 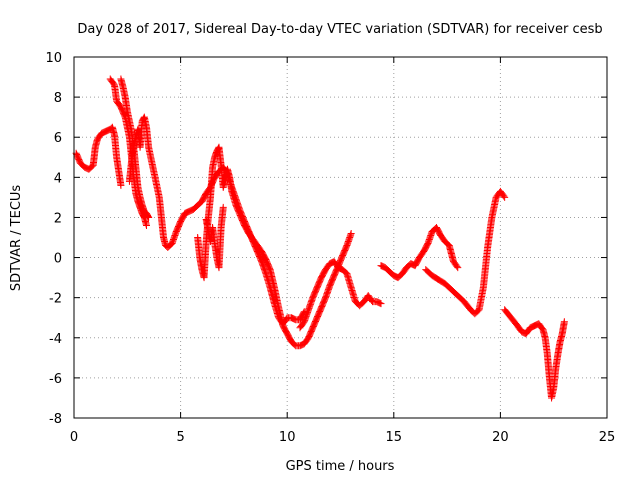 I want to click on data-point-s1, so click(x=121, y=185).